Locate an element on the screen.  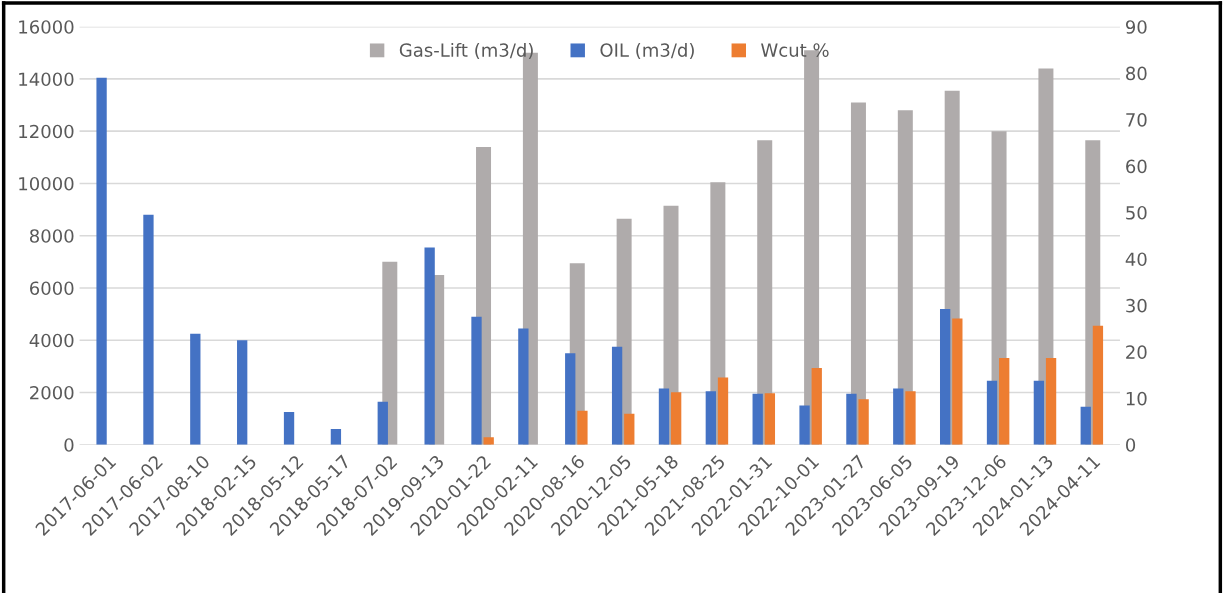
y2-tick-label: 70 is located at coordinates (1136, 120).